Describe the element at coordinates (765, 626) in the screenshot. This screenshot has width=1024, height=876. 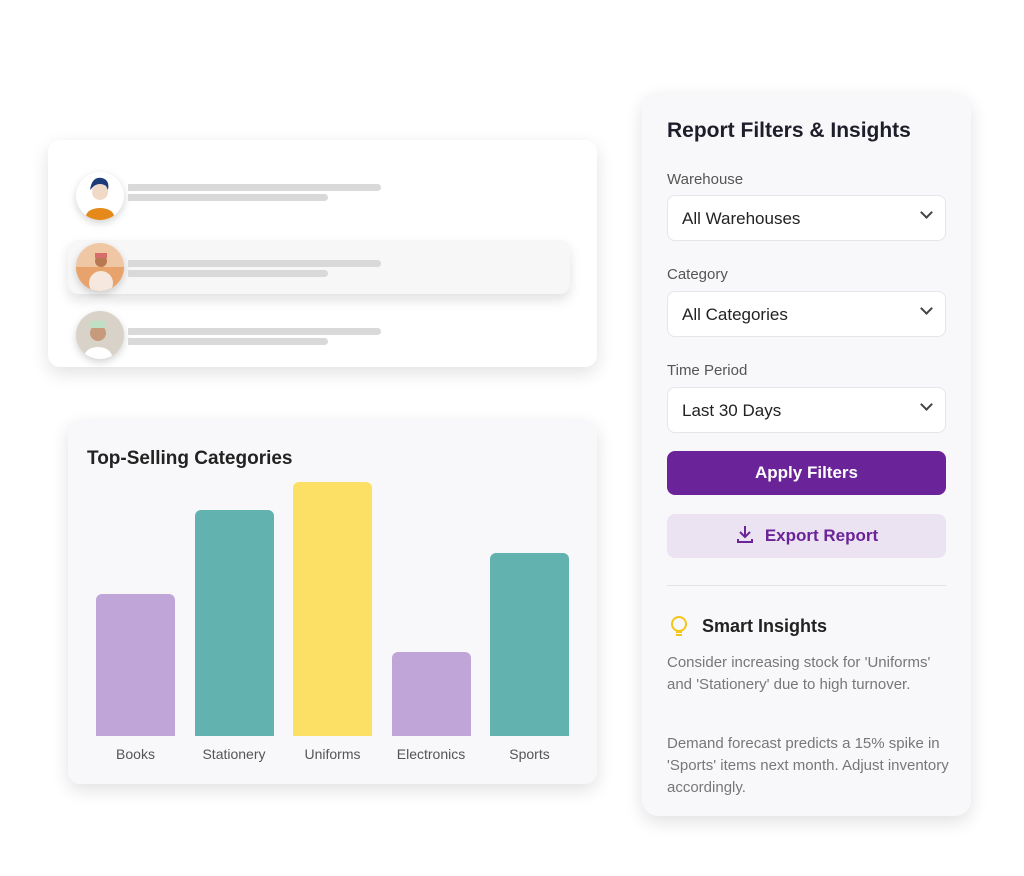
I see `smart-insights-title: Smart Insights` at that location.